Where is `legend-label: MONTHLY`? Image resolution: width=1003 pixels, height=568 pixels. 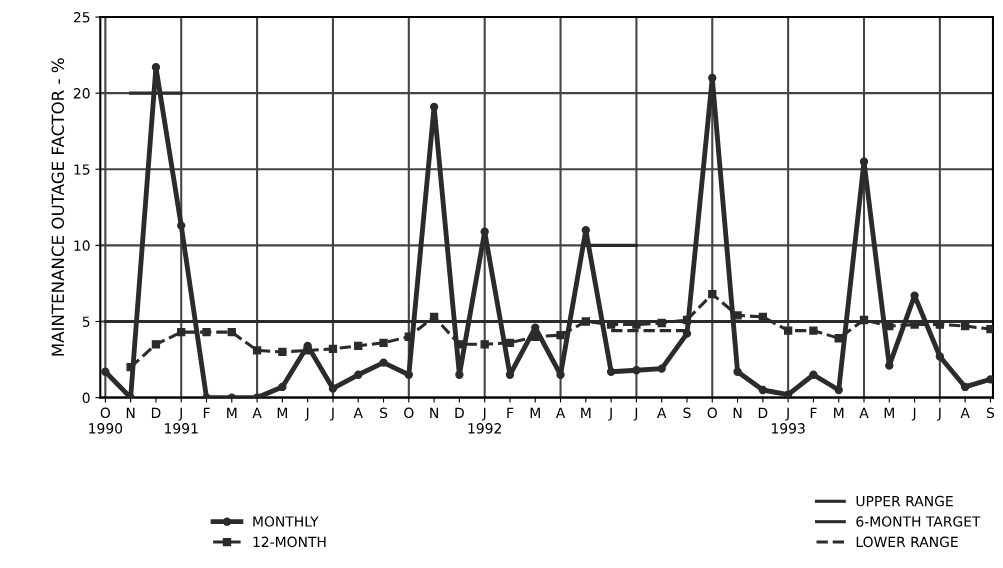 legend-label: MONTHLY is located at coordinates (286, 521).